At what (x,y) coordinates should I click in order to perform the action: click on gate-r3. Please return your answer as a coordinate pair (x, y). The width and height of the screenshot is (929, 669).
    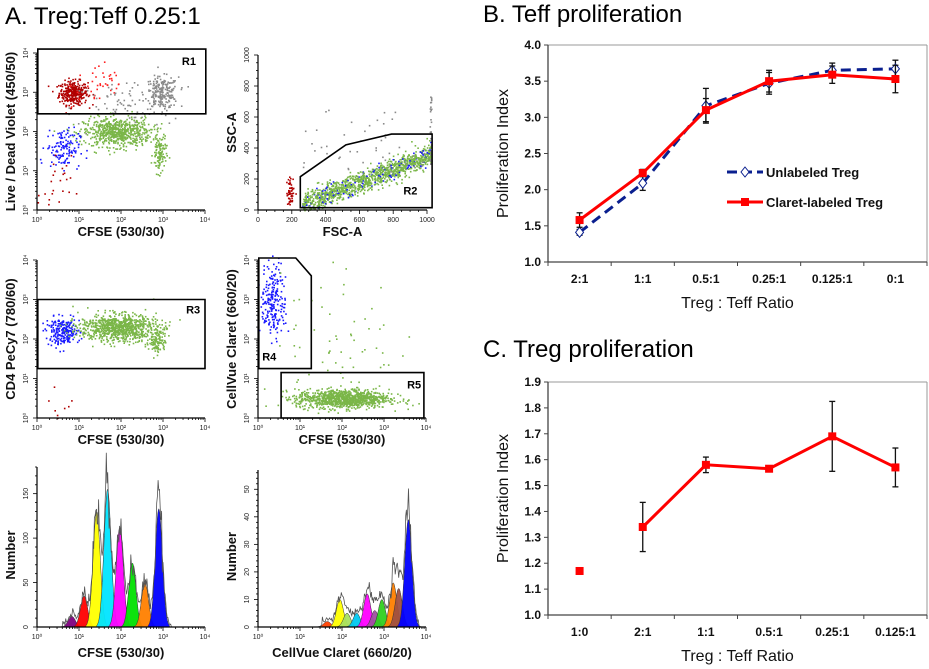
    Looking at the image, I should click on (121, 334).